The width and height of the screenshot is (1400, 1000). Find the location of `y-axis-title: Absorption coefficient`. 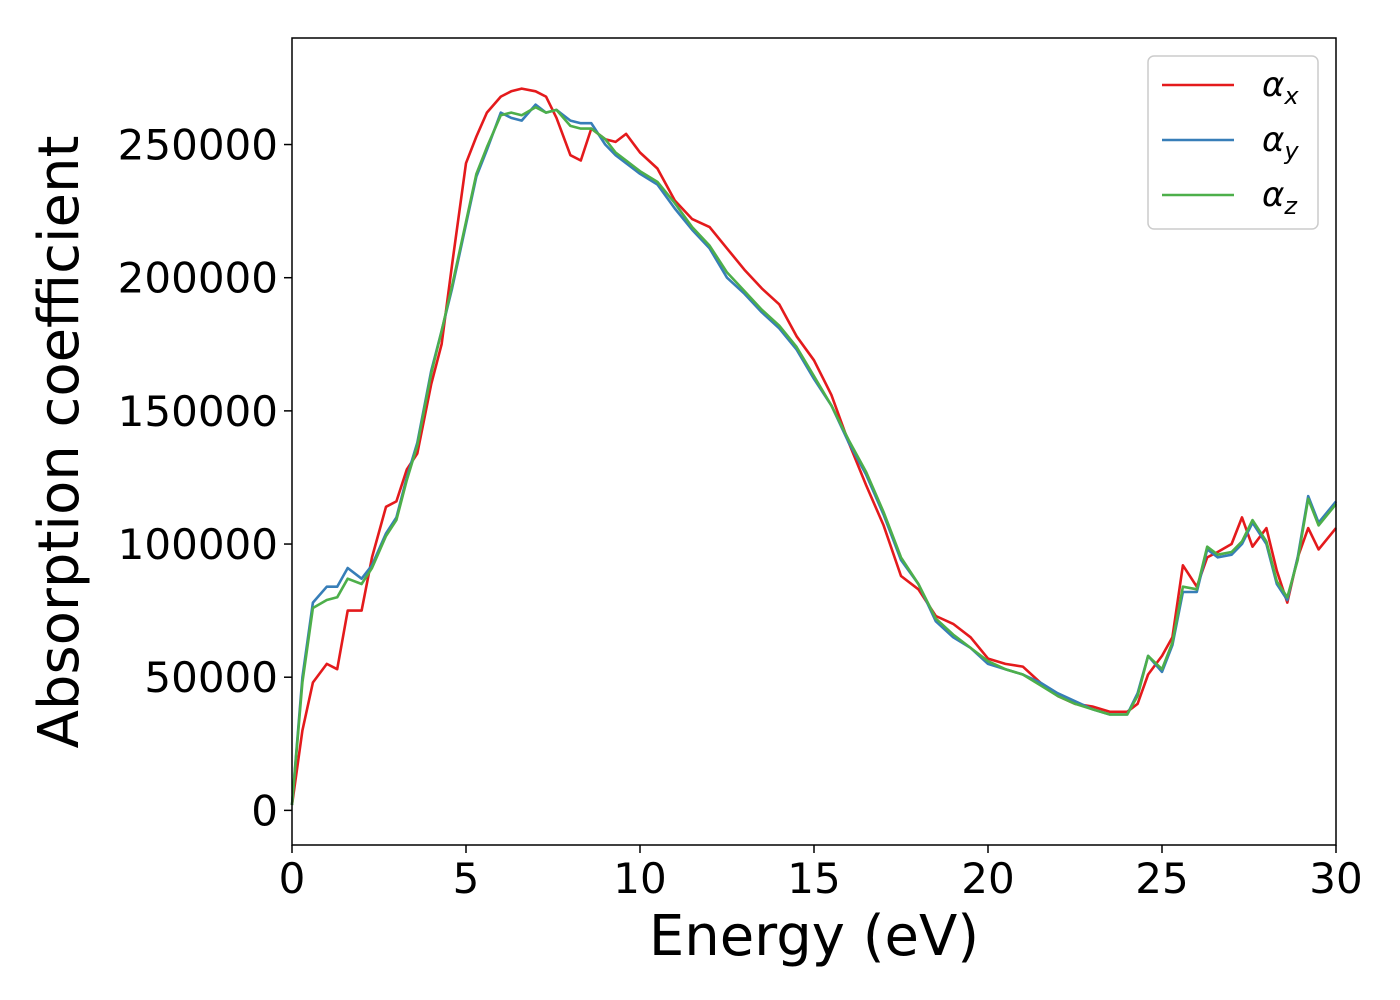

y-axis-title: Absorption coefficient is located at coordinates (59, 442).